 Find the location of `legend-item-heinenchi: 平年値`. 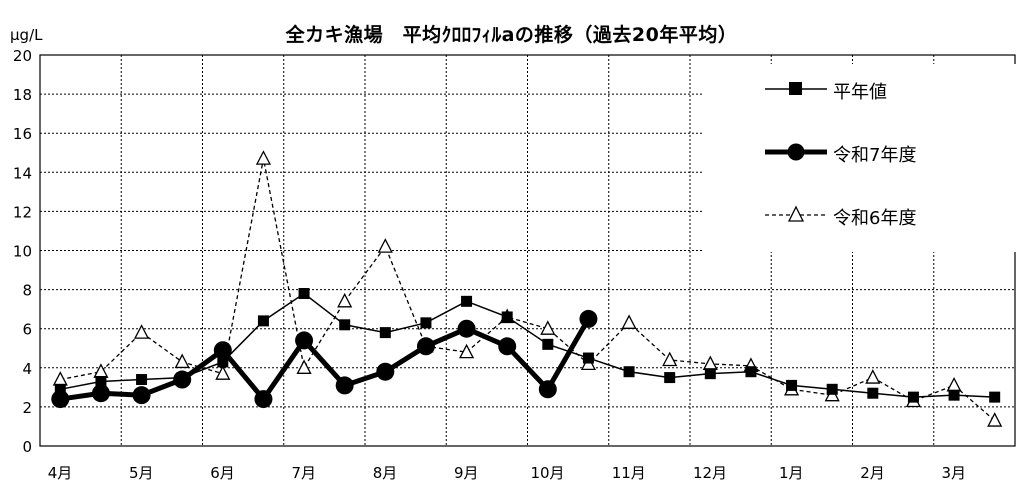

legend-item-heinenchi: 平年値 is located at coordinates (861, 89).